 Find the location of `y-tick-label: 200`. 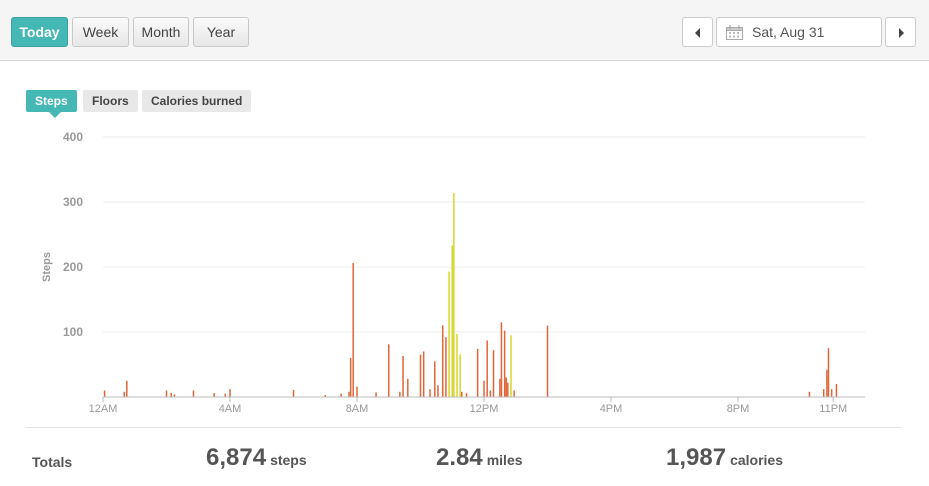

y-tick-label: 200 is located at coordinates (73, 267).